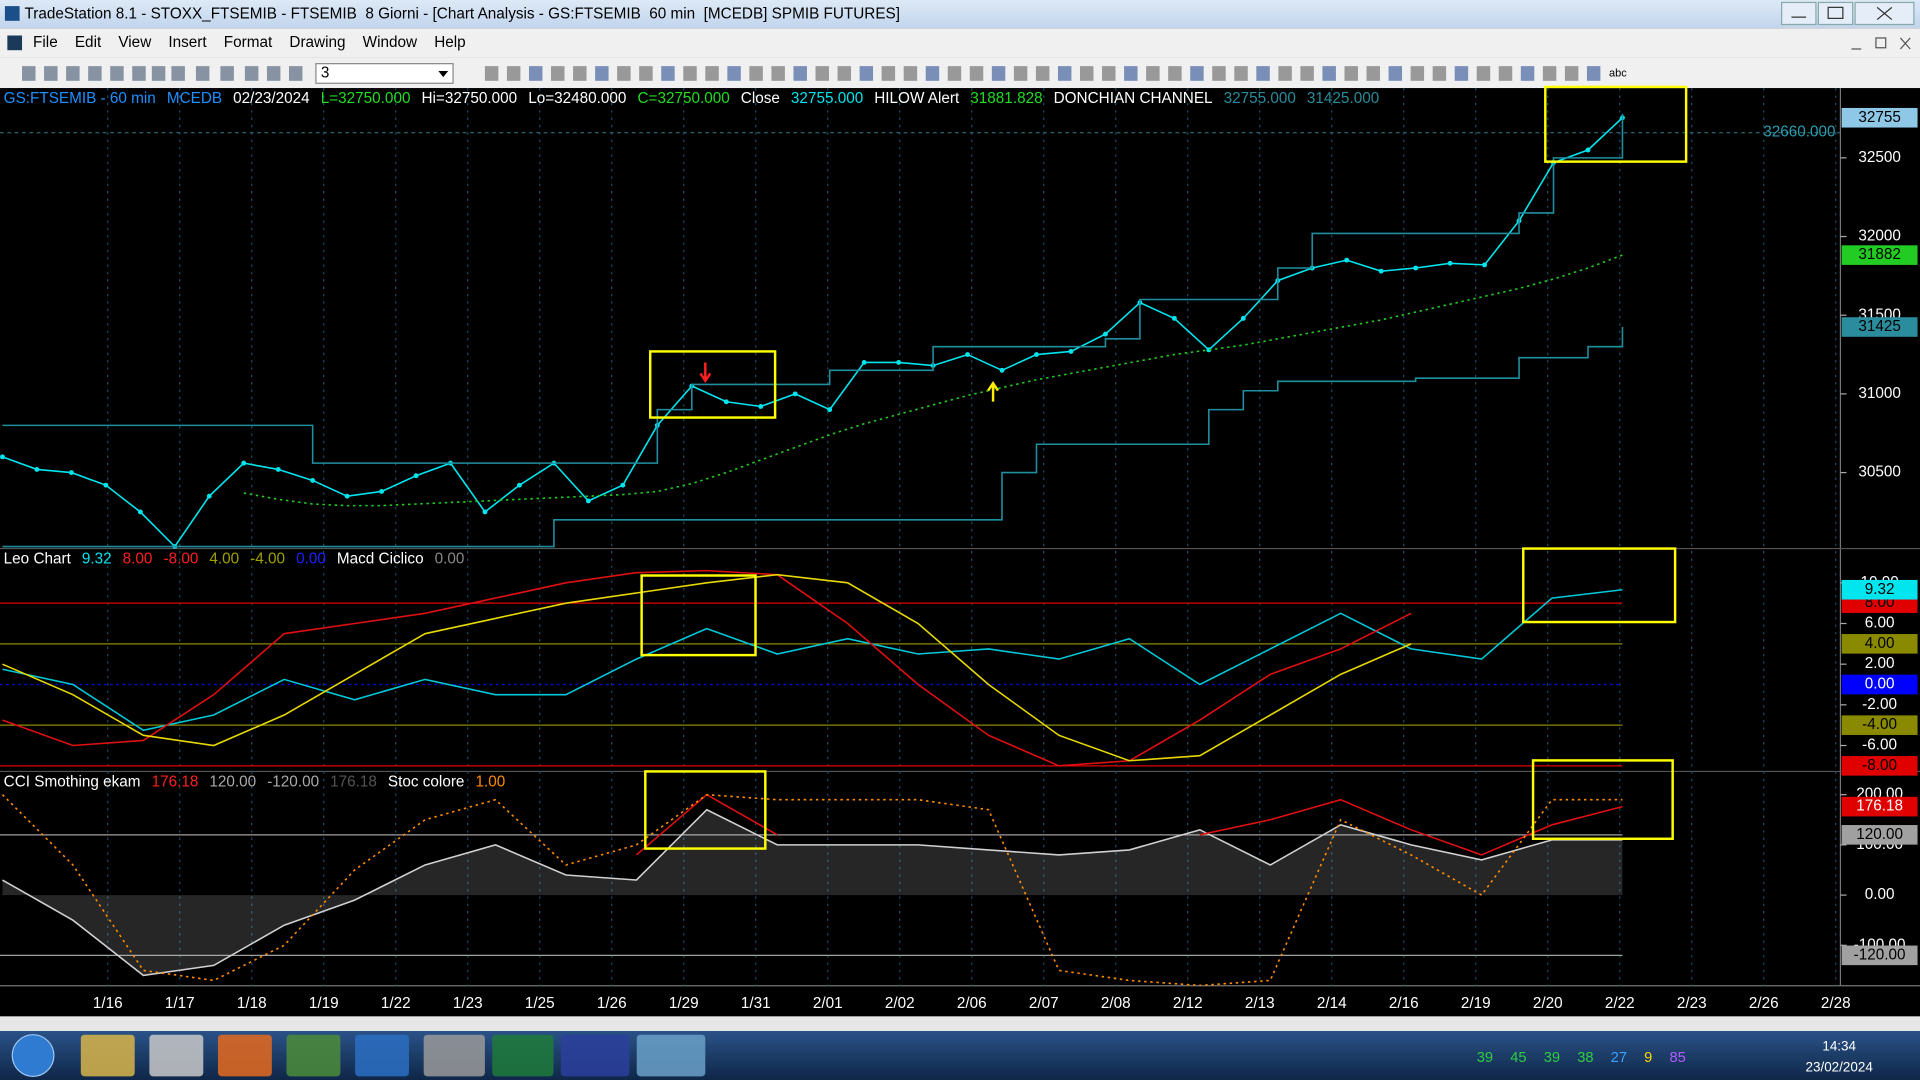 Image resolution: width=1920 pixels, height=1080 pixels. What do you see at coordinates (1188, 1003) in the screenshot?
I see `x-tick-label: 2/12` at bounding box center [1188, 1003].